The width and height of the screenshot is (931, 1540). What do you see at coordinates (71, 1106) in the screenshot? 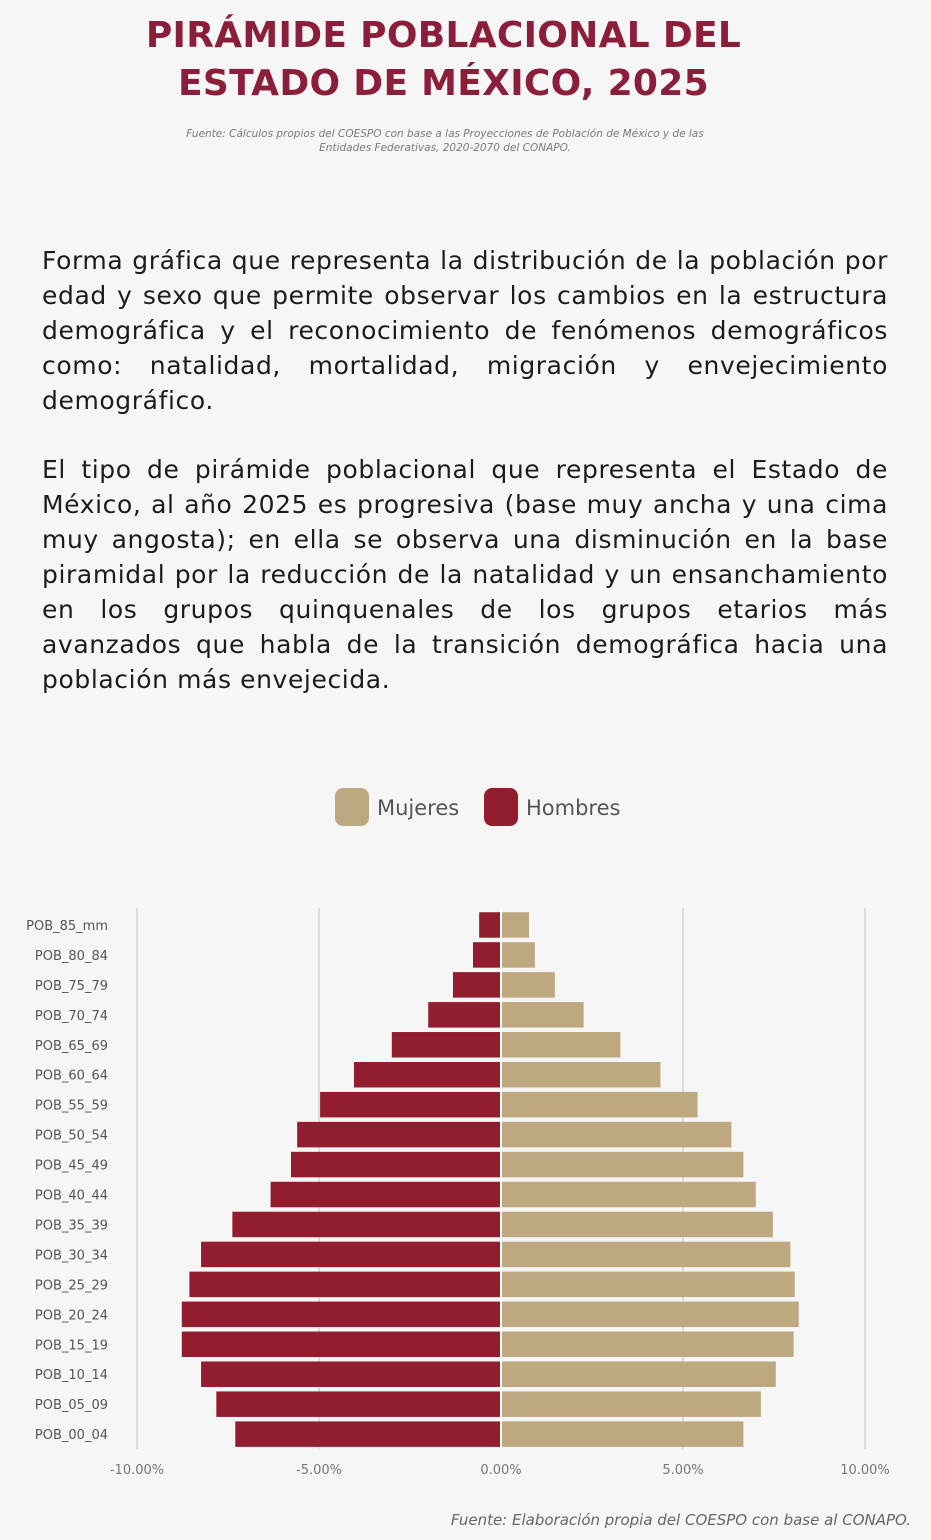
I see `y-tick-label: POB_55_59` at bounding box center [71, 1106].